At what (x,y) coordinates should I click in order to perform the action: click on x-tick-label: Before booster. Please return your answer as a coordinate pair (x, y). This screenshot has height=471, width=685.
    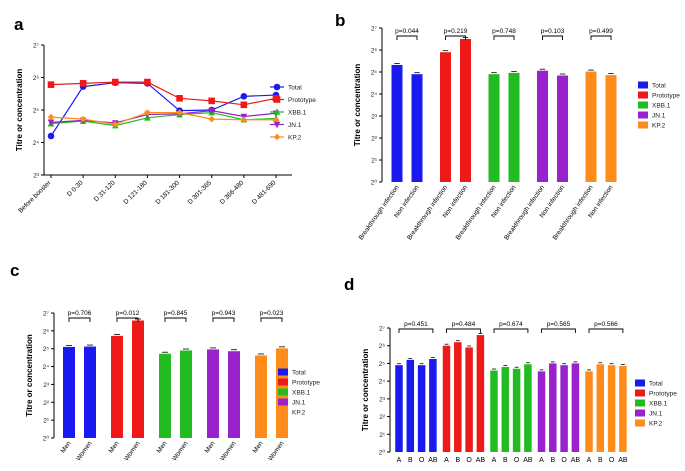
    Looking at the image, I should click on (35, 197).